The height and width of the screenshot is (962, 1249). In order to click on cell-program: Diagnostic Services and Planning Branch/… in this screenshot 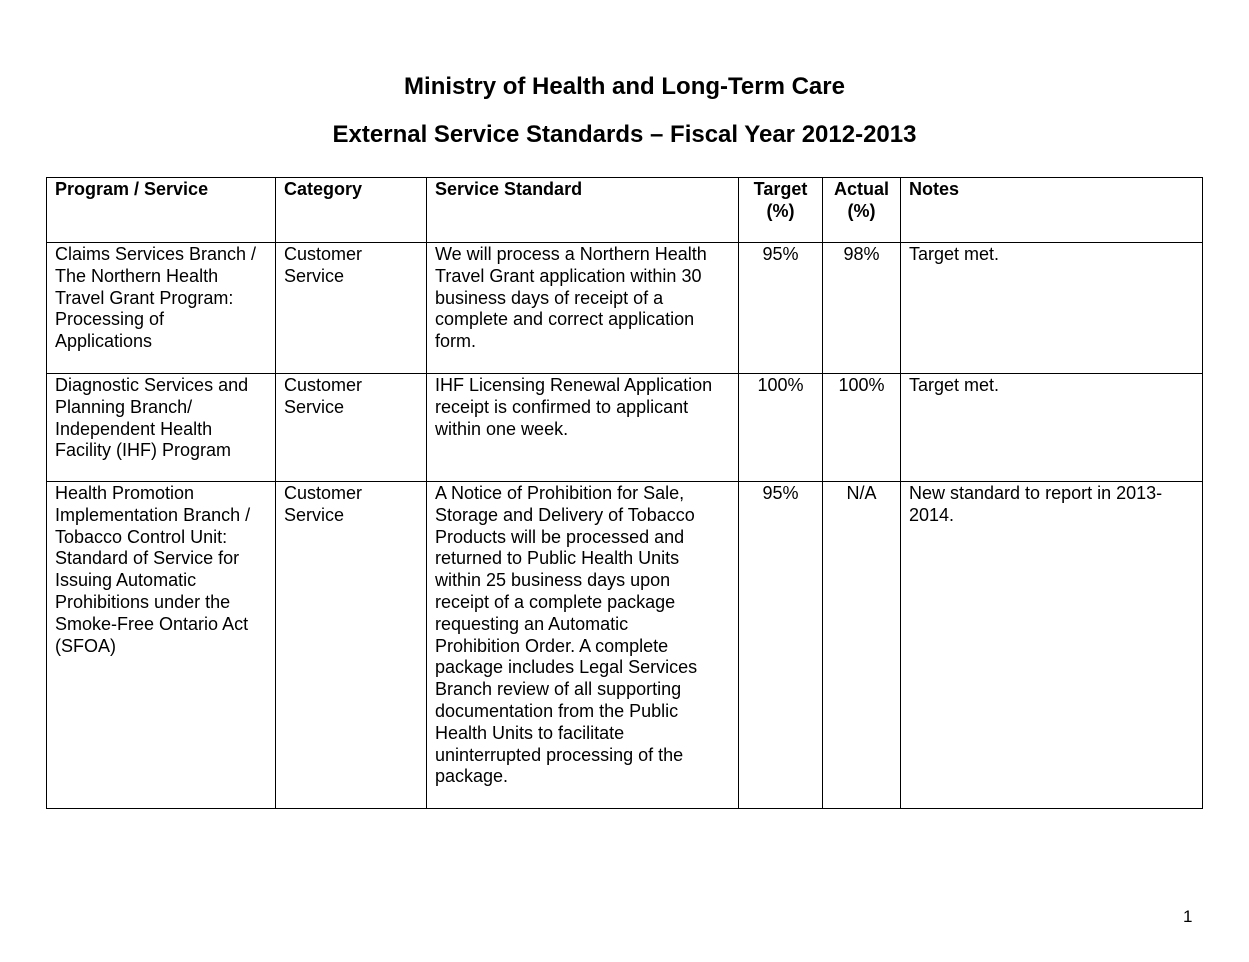, I will do `click(161, 427)`.